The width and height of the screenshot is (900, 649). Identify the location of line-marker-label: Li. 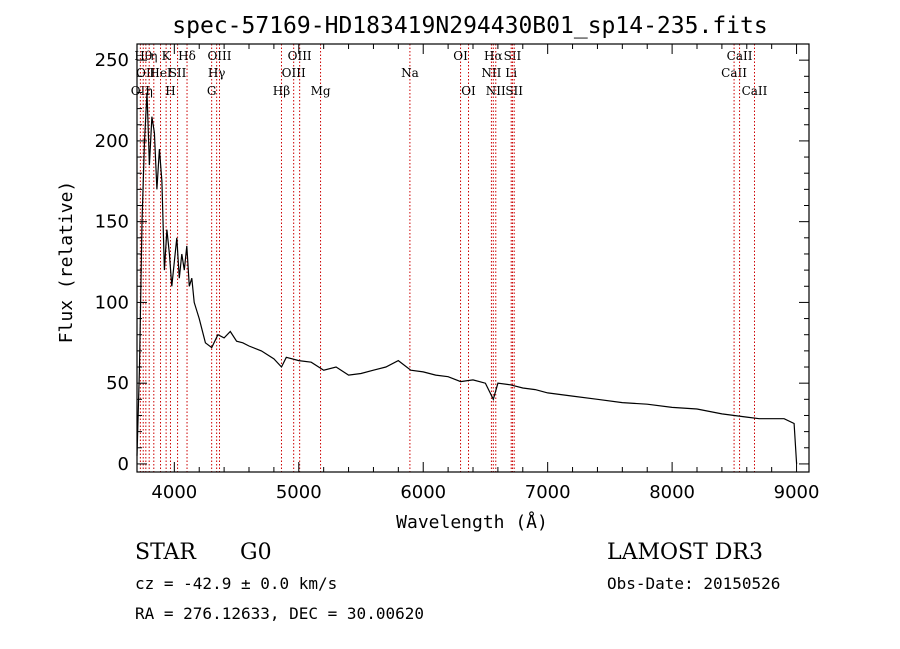
(511, 73).